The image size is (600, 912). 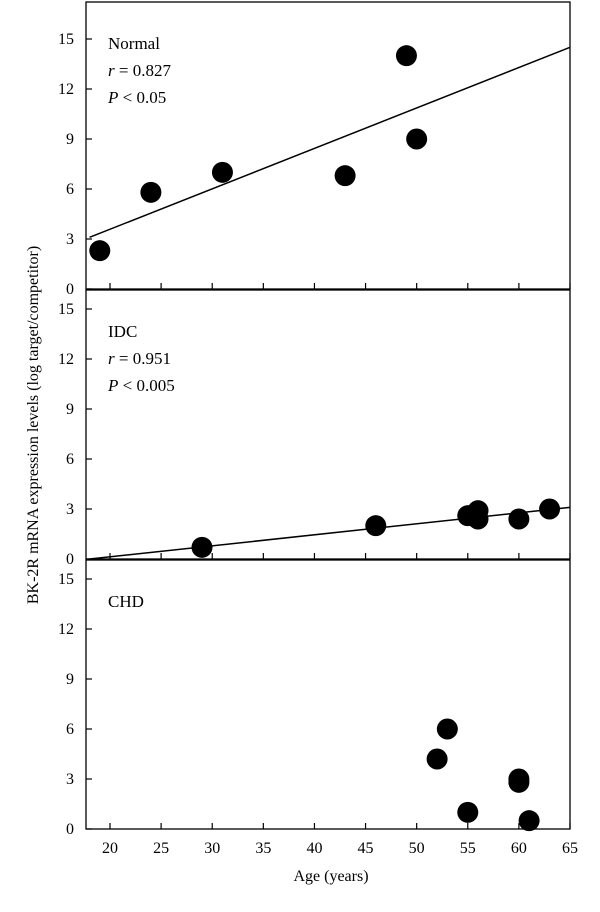 What do you see at coordinates (139, 358) in the screenshot?
I see `panel-stat: r = 0.951` at bounding box center [139, 358].